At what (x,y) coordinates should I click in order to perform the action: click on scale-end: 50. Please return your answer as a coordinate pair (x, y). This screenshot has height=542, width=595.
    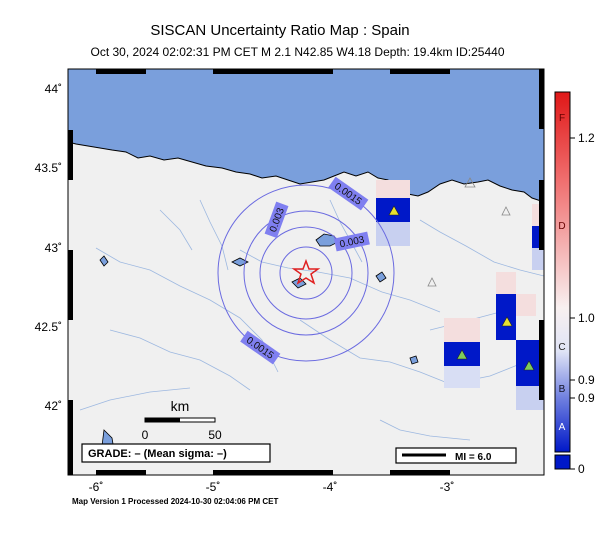
    Looking at the image, I should click on (215, 435).